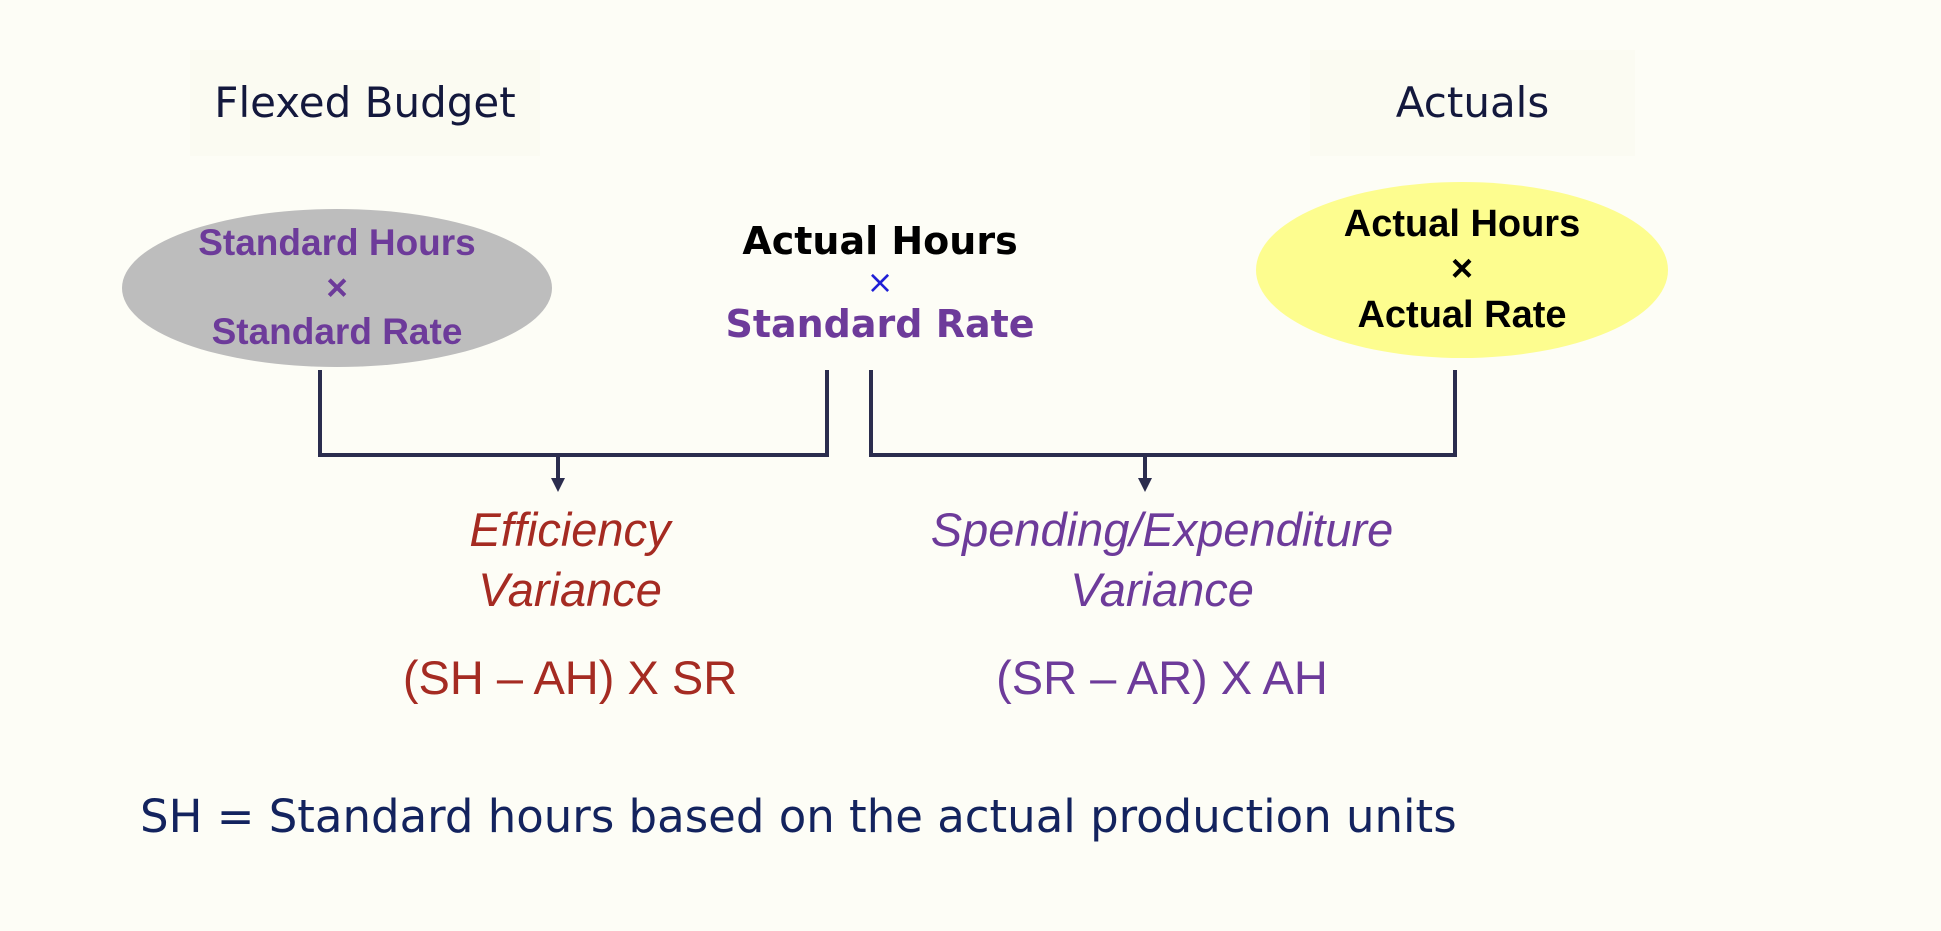 This screenshot has width=1941, height=931. I want to click on actual-hours-standard-rate-term: Actual Hours × Standard Rate, so click(880, 283).